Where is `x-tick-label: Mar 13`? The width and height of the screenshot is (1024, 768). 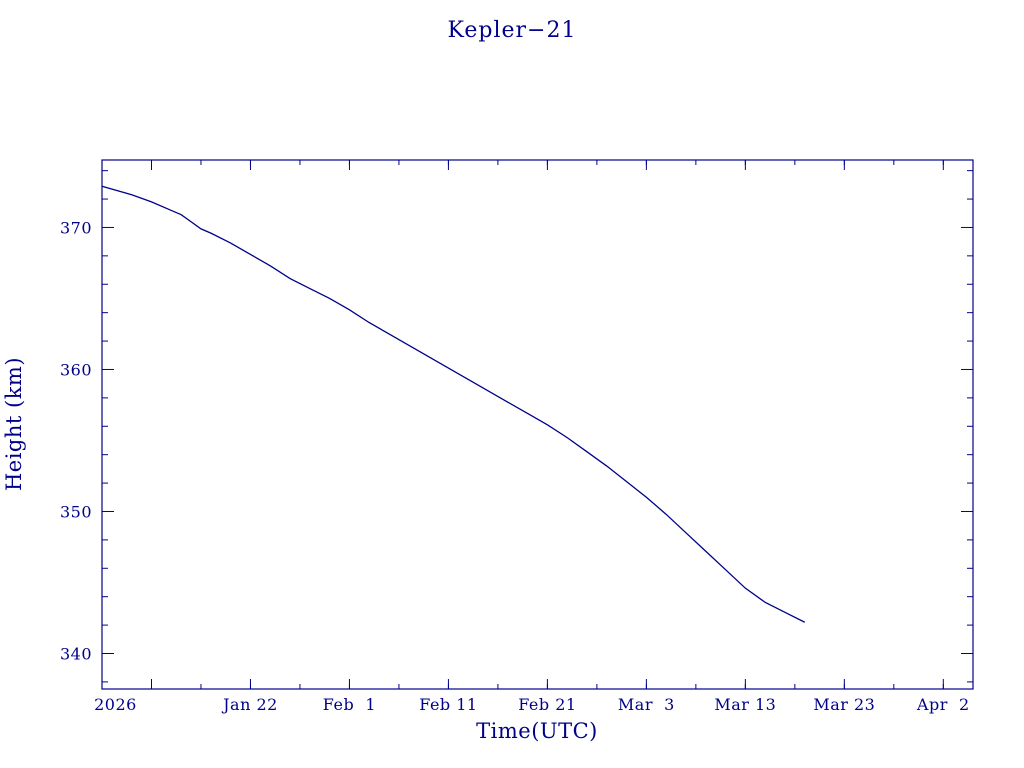 x-tick-label: Mar 13 is located at coordinates (745, 704).